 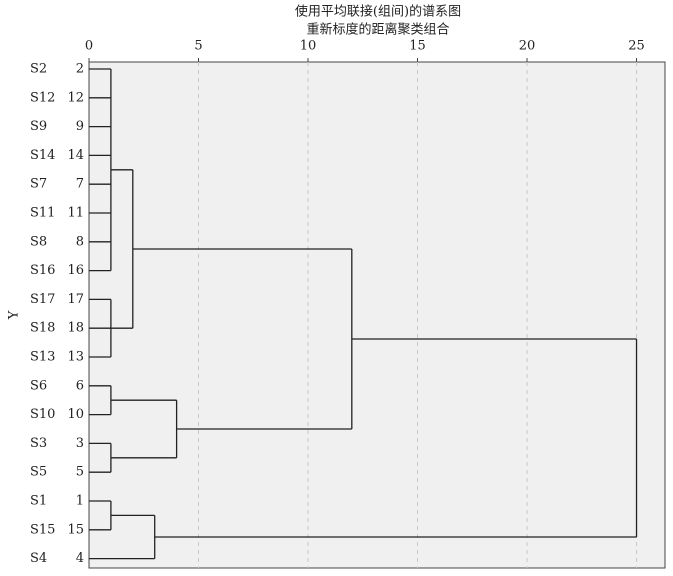 I want to click on x-tick-label: 10, so click(x=308, y=46).